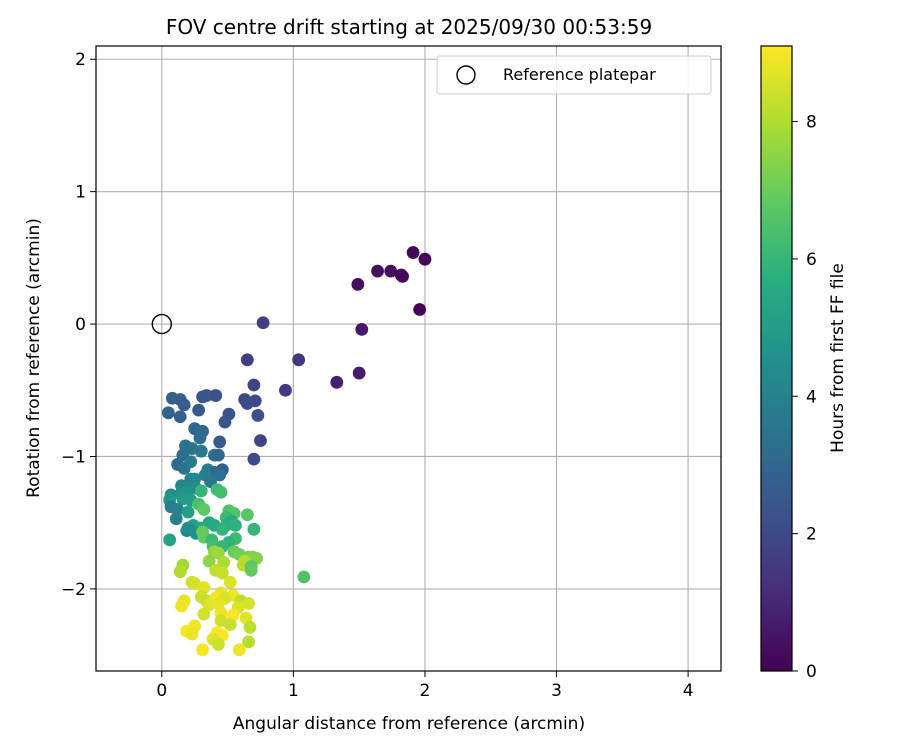 The height and width of the screenshot is (754, 900). I want to click on reference-marker-group, so click(161, 324).